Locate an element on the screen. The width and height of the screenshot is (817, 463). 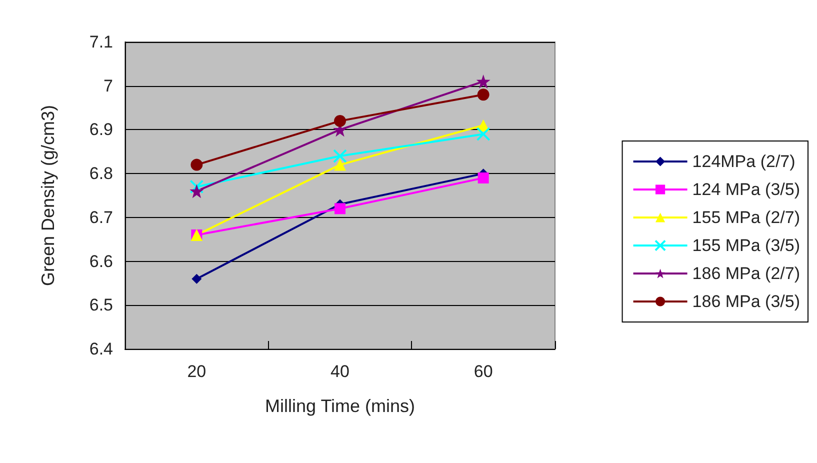
legend-label: 186 MPa (2/7) is located at coordinates (746, 273).